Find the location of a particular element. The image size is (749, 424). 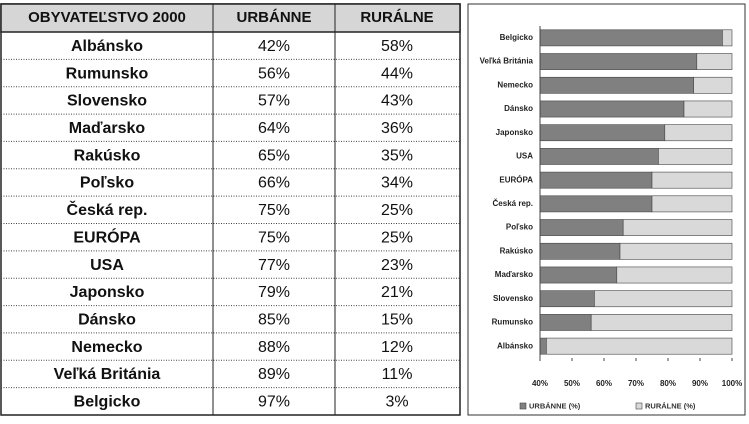

category-label: Belgicko is located at coordinates (516, 37).